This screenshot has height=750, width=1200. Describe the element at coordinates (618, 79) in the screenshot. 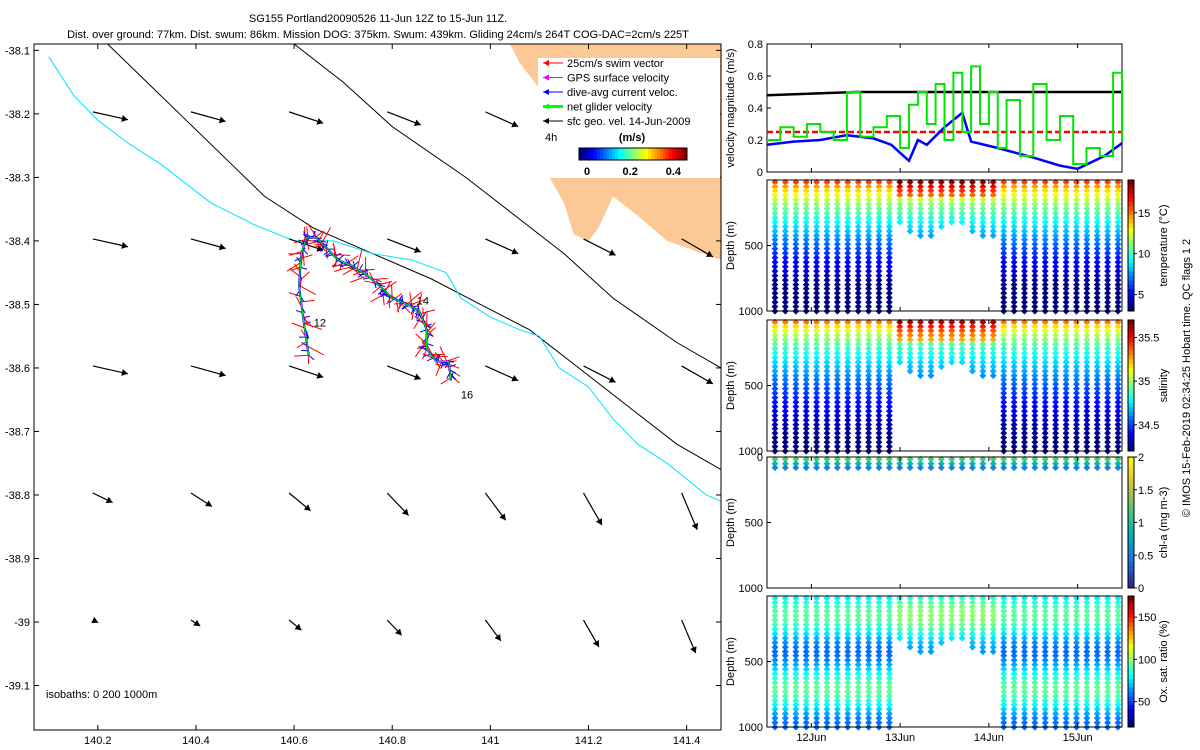

I see `legend-entry: GPS surface velocity` at that location.